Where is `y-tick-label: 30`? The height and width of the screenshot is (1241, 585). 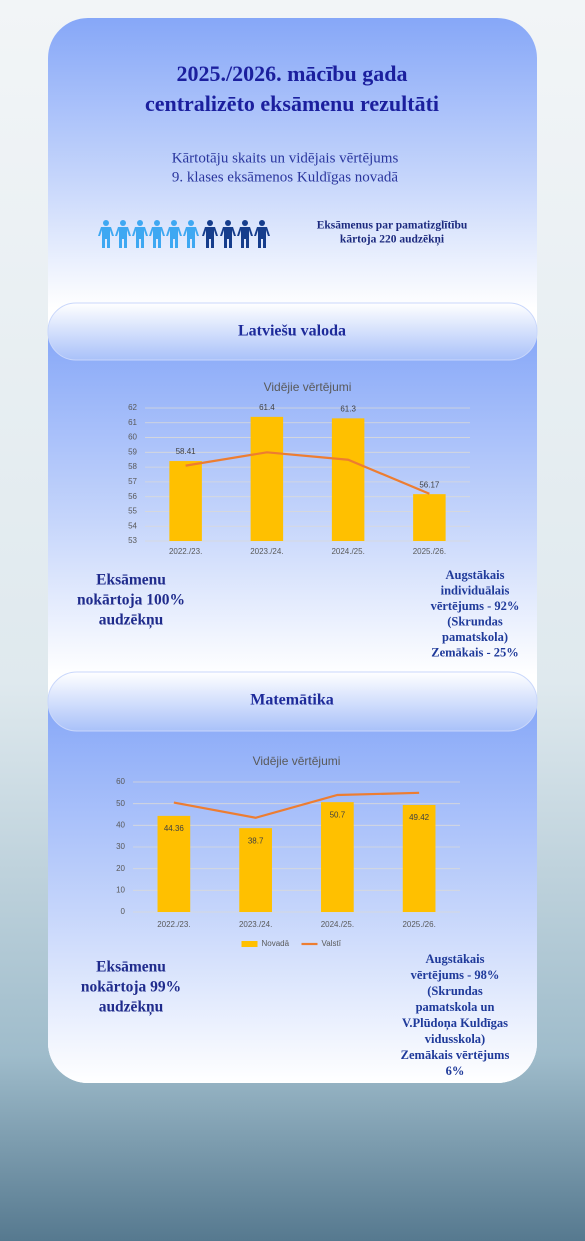
y-tick-label: 30 is located at coordinates (120, 846).